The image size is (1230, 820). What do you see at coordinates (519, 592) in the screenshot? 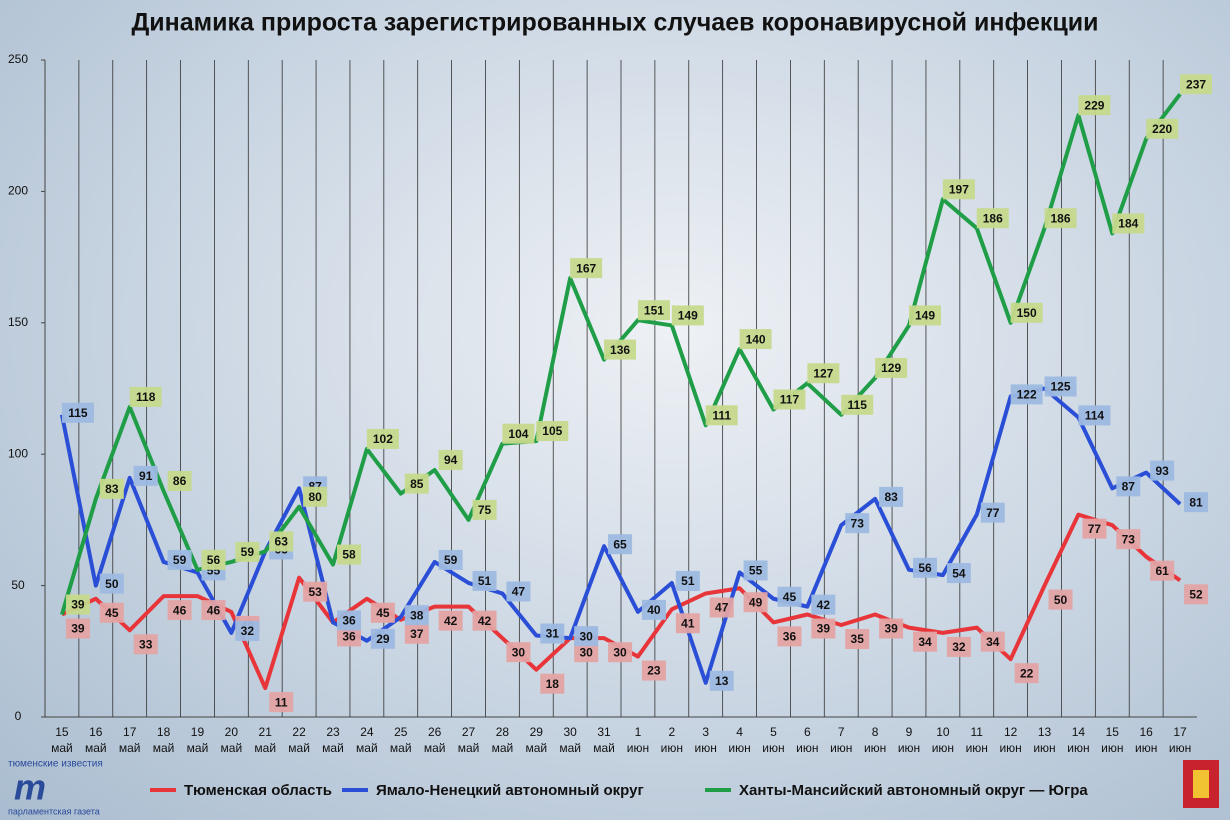
I see `data-label: 47` at bounding box center [519, 592].